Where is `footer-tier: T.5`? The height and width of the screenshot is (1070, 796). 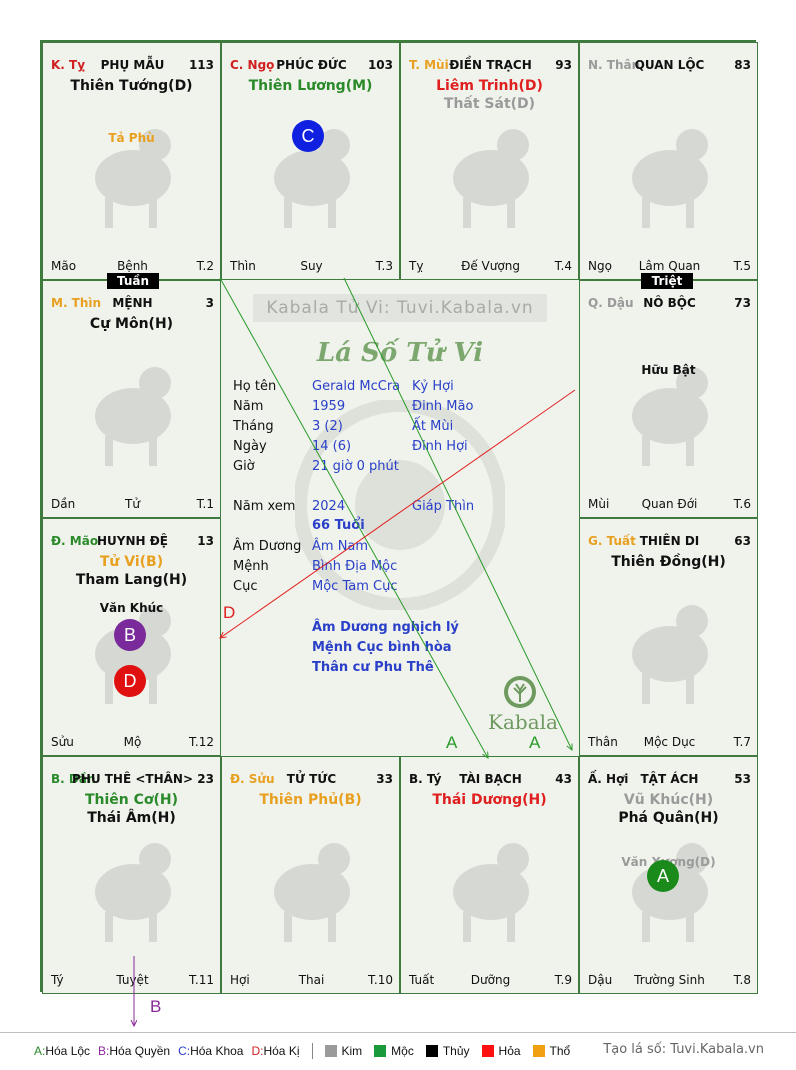 footer-tier: T.5 is located at coordinates (742, 266).